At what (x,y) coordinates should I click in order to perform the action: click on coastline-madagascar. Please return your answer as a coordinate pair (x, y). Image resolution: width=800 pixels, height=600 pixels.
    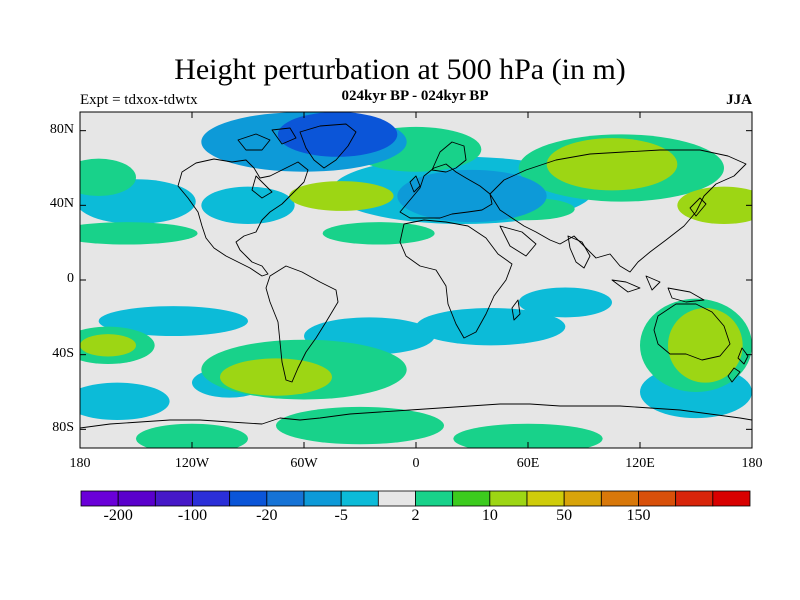
    Looking at the image, I should click on (516, 310).